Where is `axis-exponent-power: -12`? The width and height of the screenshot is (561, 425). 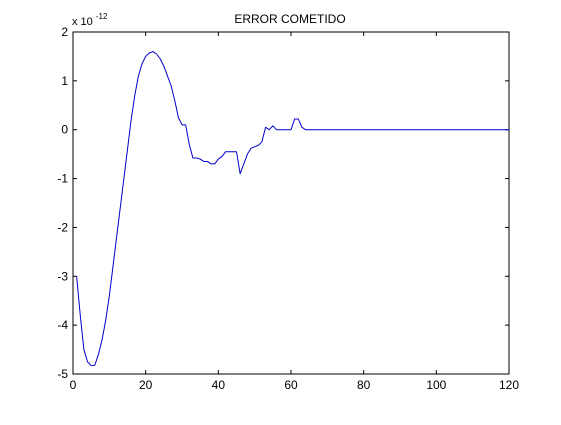 axis-exponent-power: -12 is located at coordinates (102, 16).